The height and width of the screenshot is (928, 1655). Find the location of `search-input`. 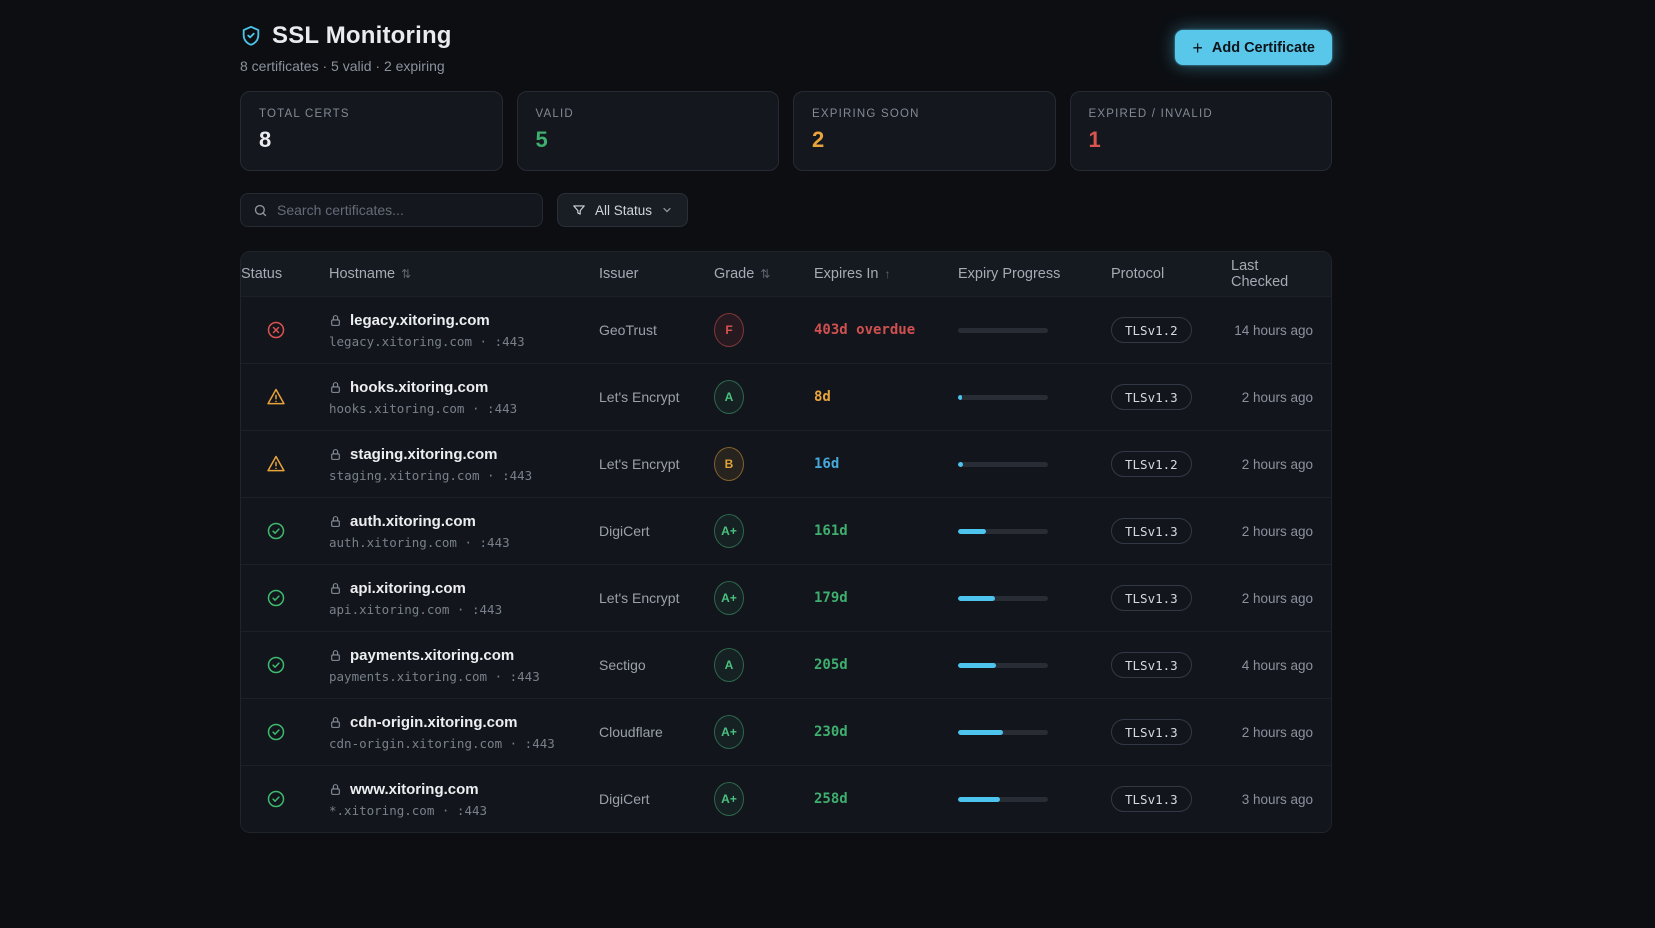

search-input is located at coordinates (403, 210).